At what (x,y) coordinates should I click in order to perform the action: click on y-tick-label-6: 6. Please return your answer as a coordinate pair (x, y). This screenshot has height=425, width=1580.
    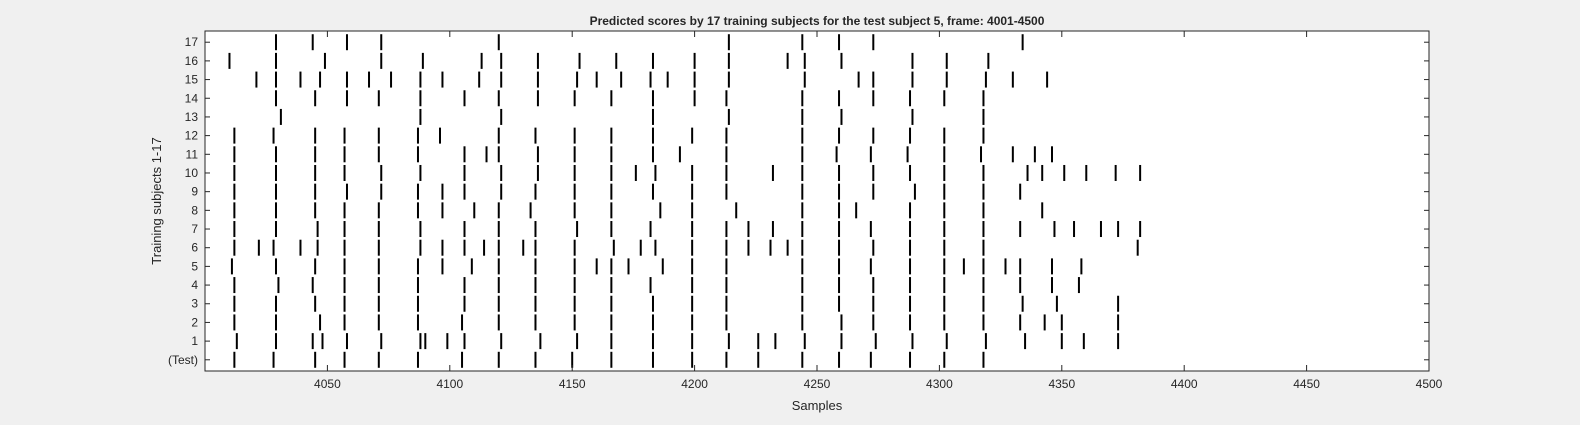
    Looking at the image, I should click on (194, 248).